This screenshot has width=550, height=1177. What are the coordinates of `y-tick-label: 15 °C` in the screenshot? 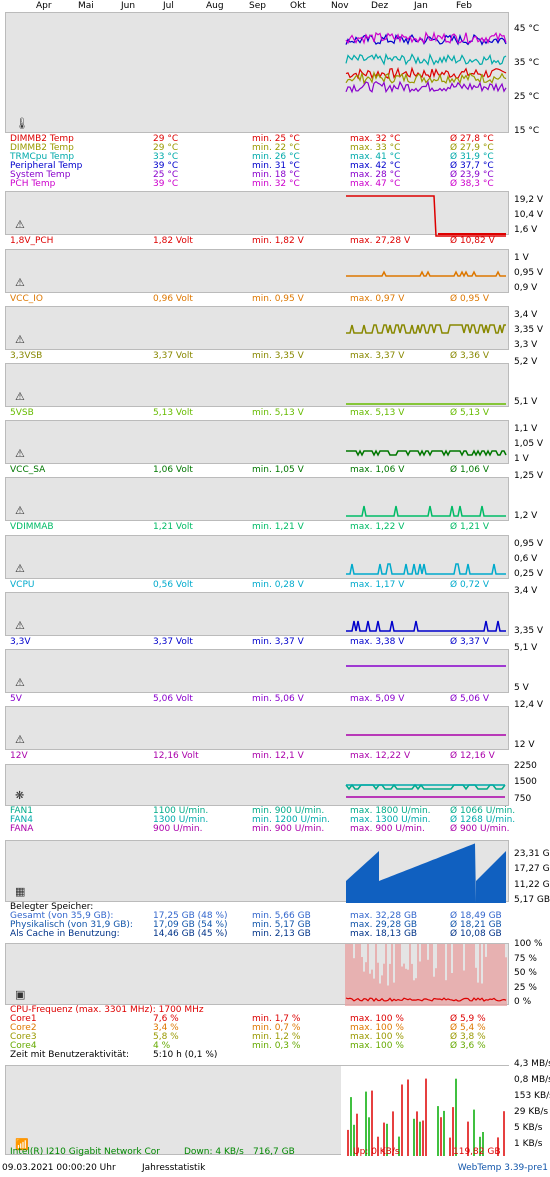 It's located at (527, 131).